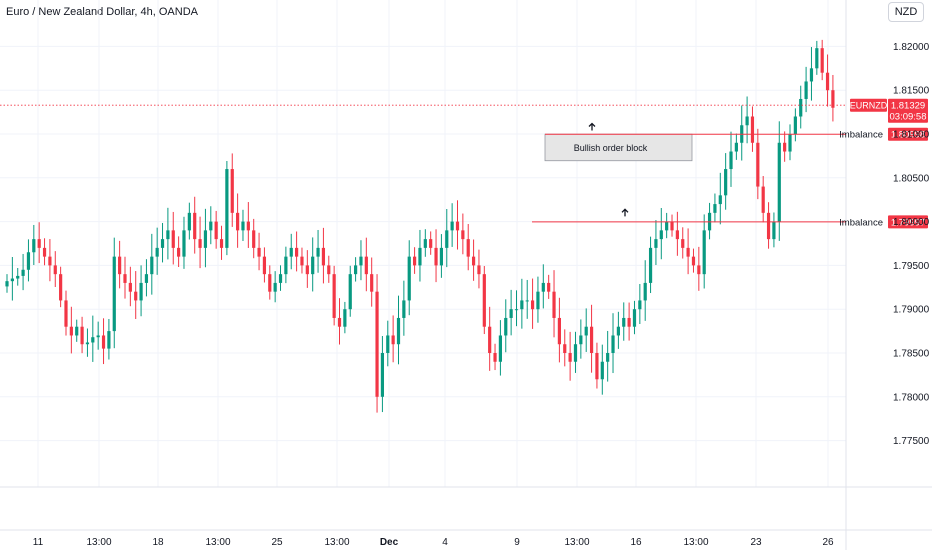 Image resolution: width=932 pixels, height=550 pixels. What do you see at coordinates (445, 542) in the screenshot?
I see `time-tick-label: 4` at bounding box center [445, 542].